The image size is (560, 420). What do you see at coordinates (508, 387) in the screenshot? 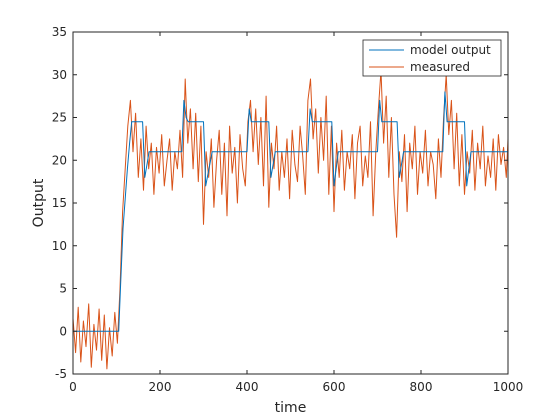
I see `x-tick-label: 1000` at bounding box center [508, 387].